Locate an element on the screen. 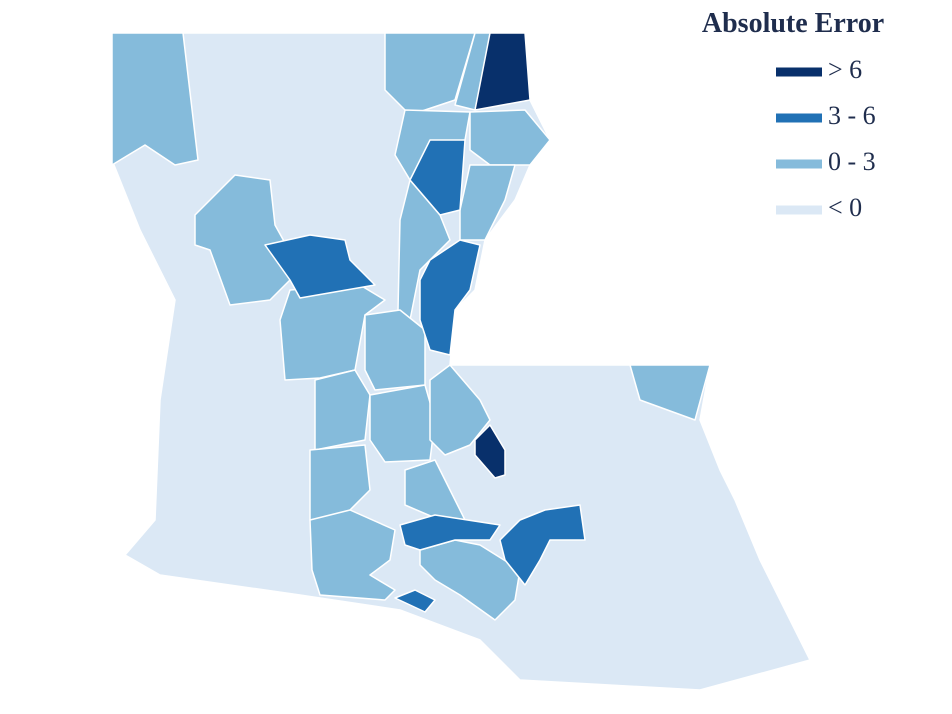  legend-label: 3 - 6 is located at coordinates (852, 115).